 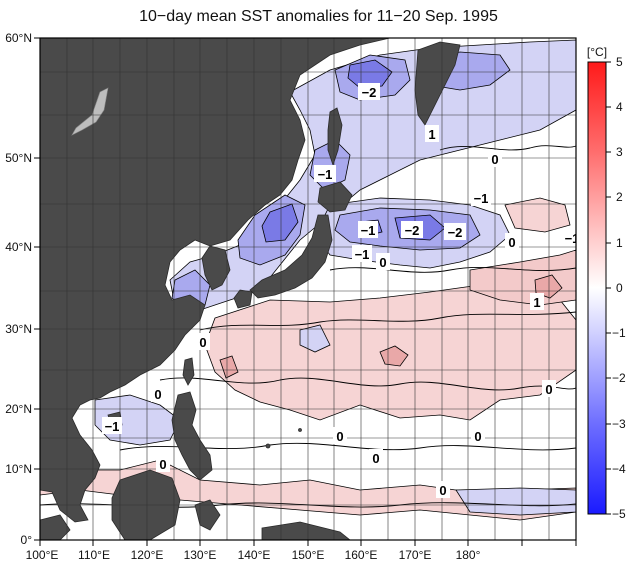 I want to click on colorbar: [°C] 5 4 3 2 1 0 −1 −2 −3 −4 −5, so click(x=606, y=283).